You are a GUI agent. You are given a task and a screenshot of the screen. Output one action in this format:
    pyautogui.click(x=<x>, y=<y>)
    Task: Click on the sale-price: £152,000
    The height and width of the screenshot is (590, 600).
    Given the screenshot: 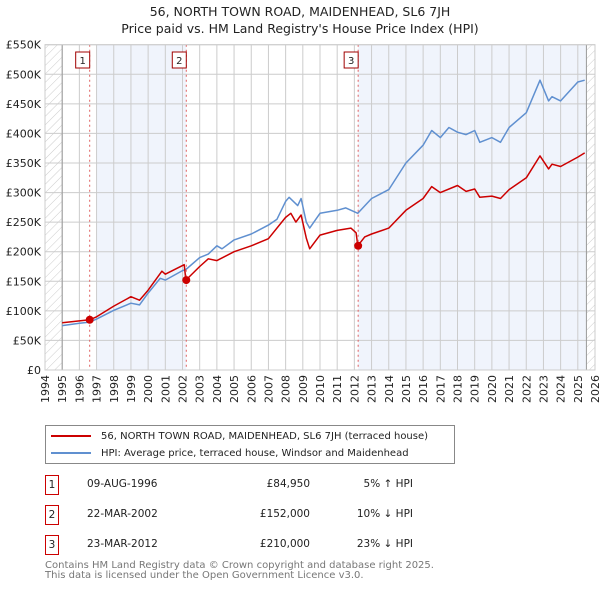 What is the action you would take?
    pyautogui.click(x=284, y=514)
    